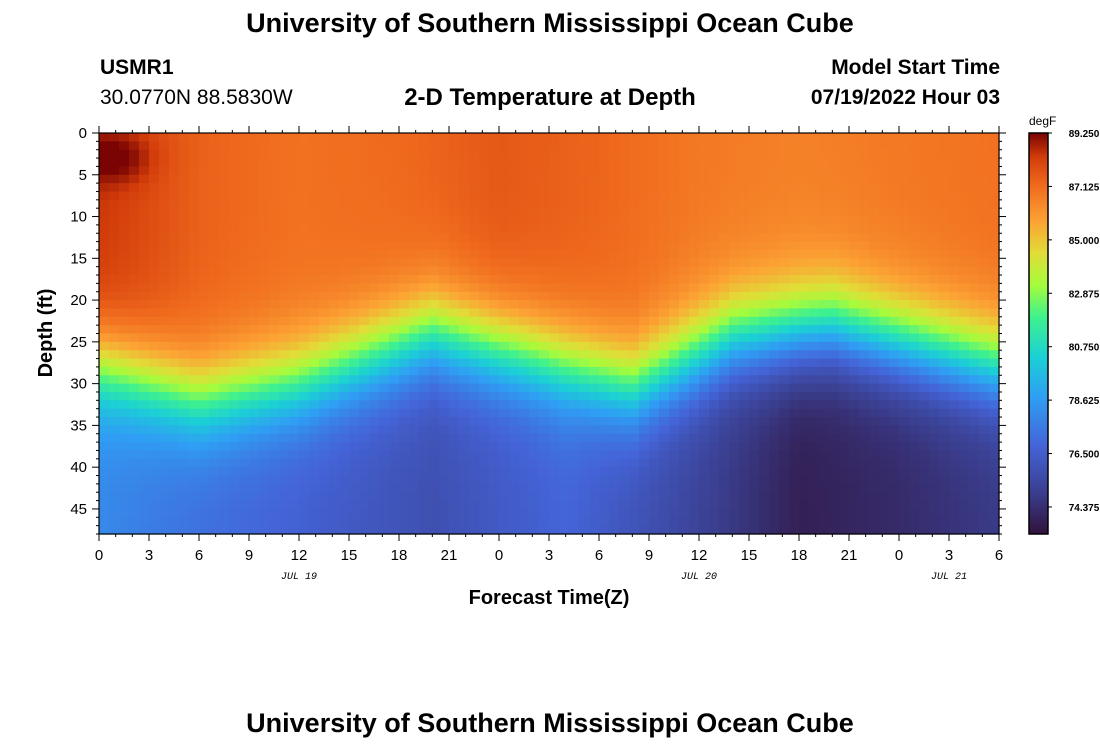 The image size is (1100, 750). What do you see at coordinates (78, 384) in the screenshot?
I see `y-tick-label: 30` at bounding box center [78, 384].